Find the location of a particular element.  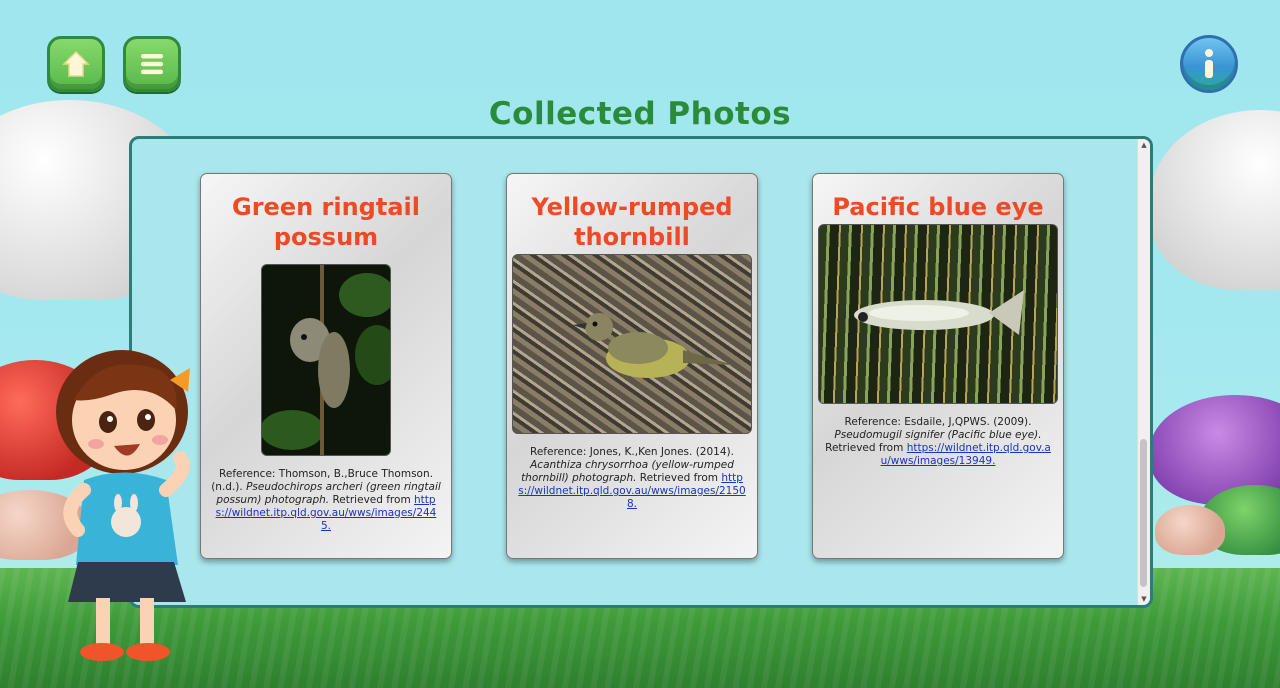

girl-mascot is located at coordinates (123, 505).